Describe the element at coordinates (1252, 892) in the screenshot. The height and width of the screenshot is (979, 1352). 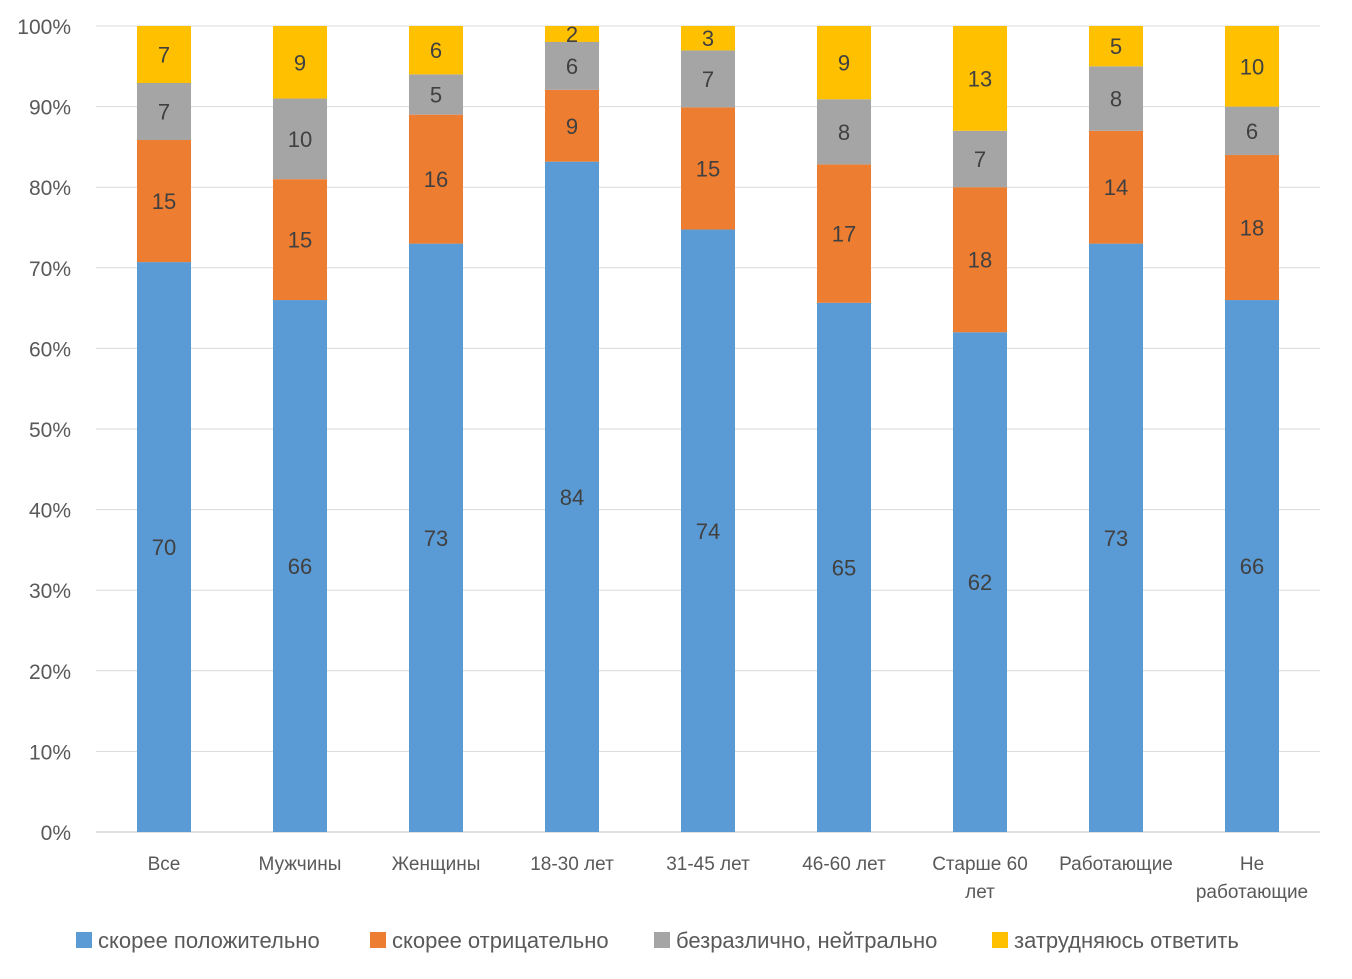
I see `category-label: работающие` at that location.